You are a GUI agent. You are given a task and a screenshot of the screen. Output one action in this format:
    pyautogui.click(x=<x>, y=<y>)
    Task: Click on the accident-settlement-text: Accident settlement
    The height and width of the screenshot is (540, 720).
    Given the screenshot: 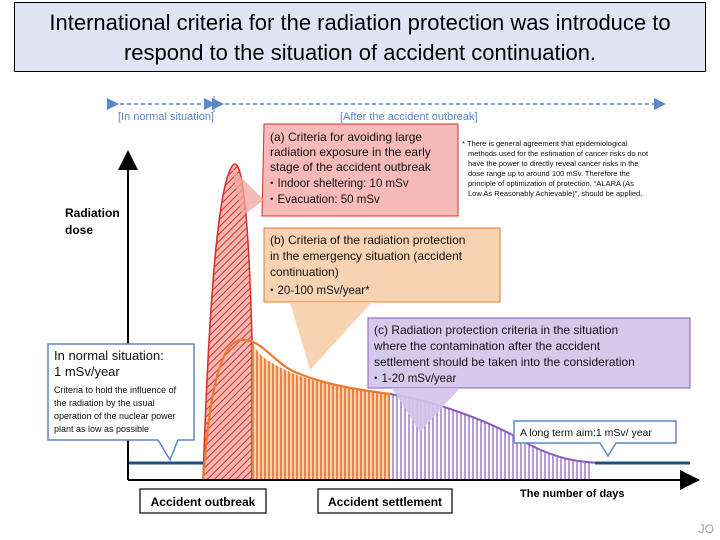 What is the action you would take?
    pyautogui.click(x=385, y=502)
    